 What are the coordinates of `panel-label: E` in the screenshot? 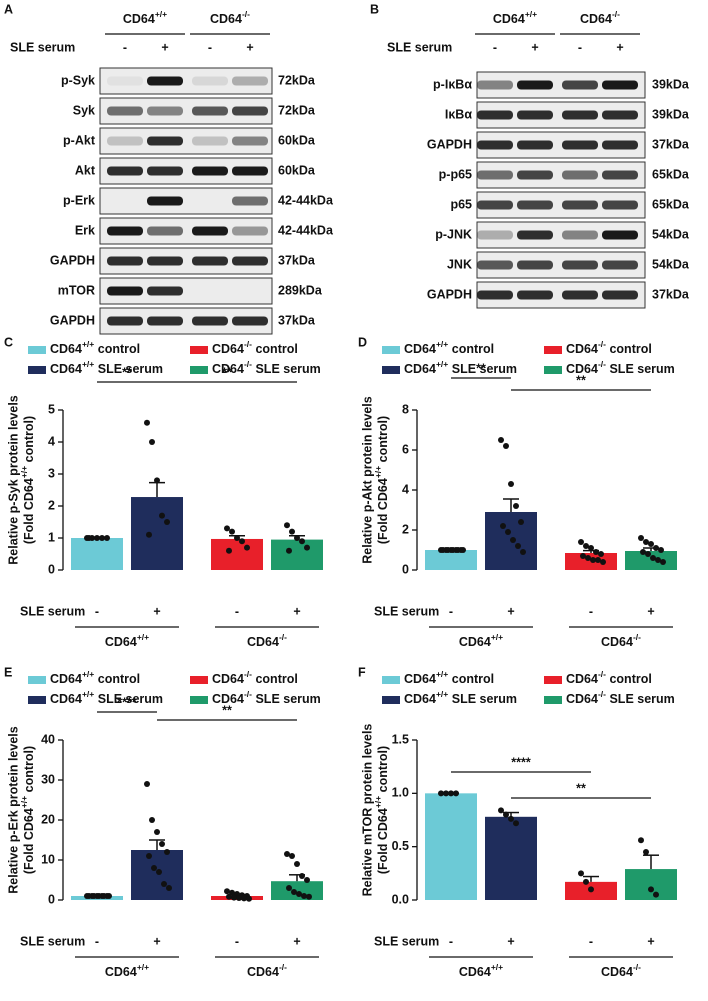 It's located at (8, 672).